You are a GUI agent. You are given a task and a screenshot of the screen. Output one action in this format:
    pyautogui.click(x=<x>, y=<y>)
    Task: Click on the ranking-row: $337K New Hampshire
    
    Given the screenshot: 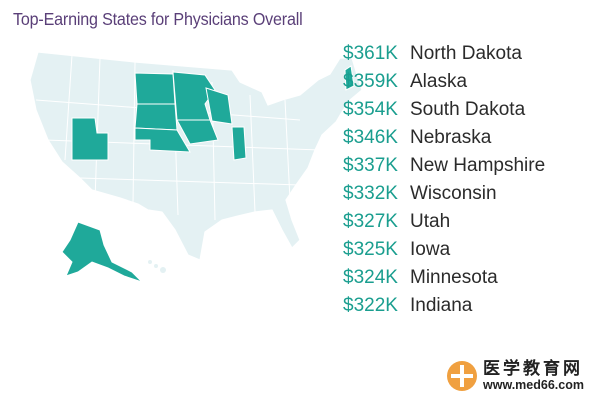 What is the action you would take?
    pyautogui.click(x=444, y=166)
    